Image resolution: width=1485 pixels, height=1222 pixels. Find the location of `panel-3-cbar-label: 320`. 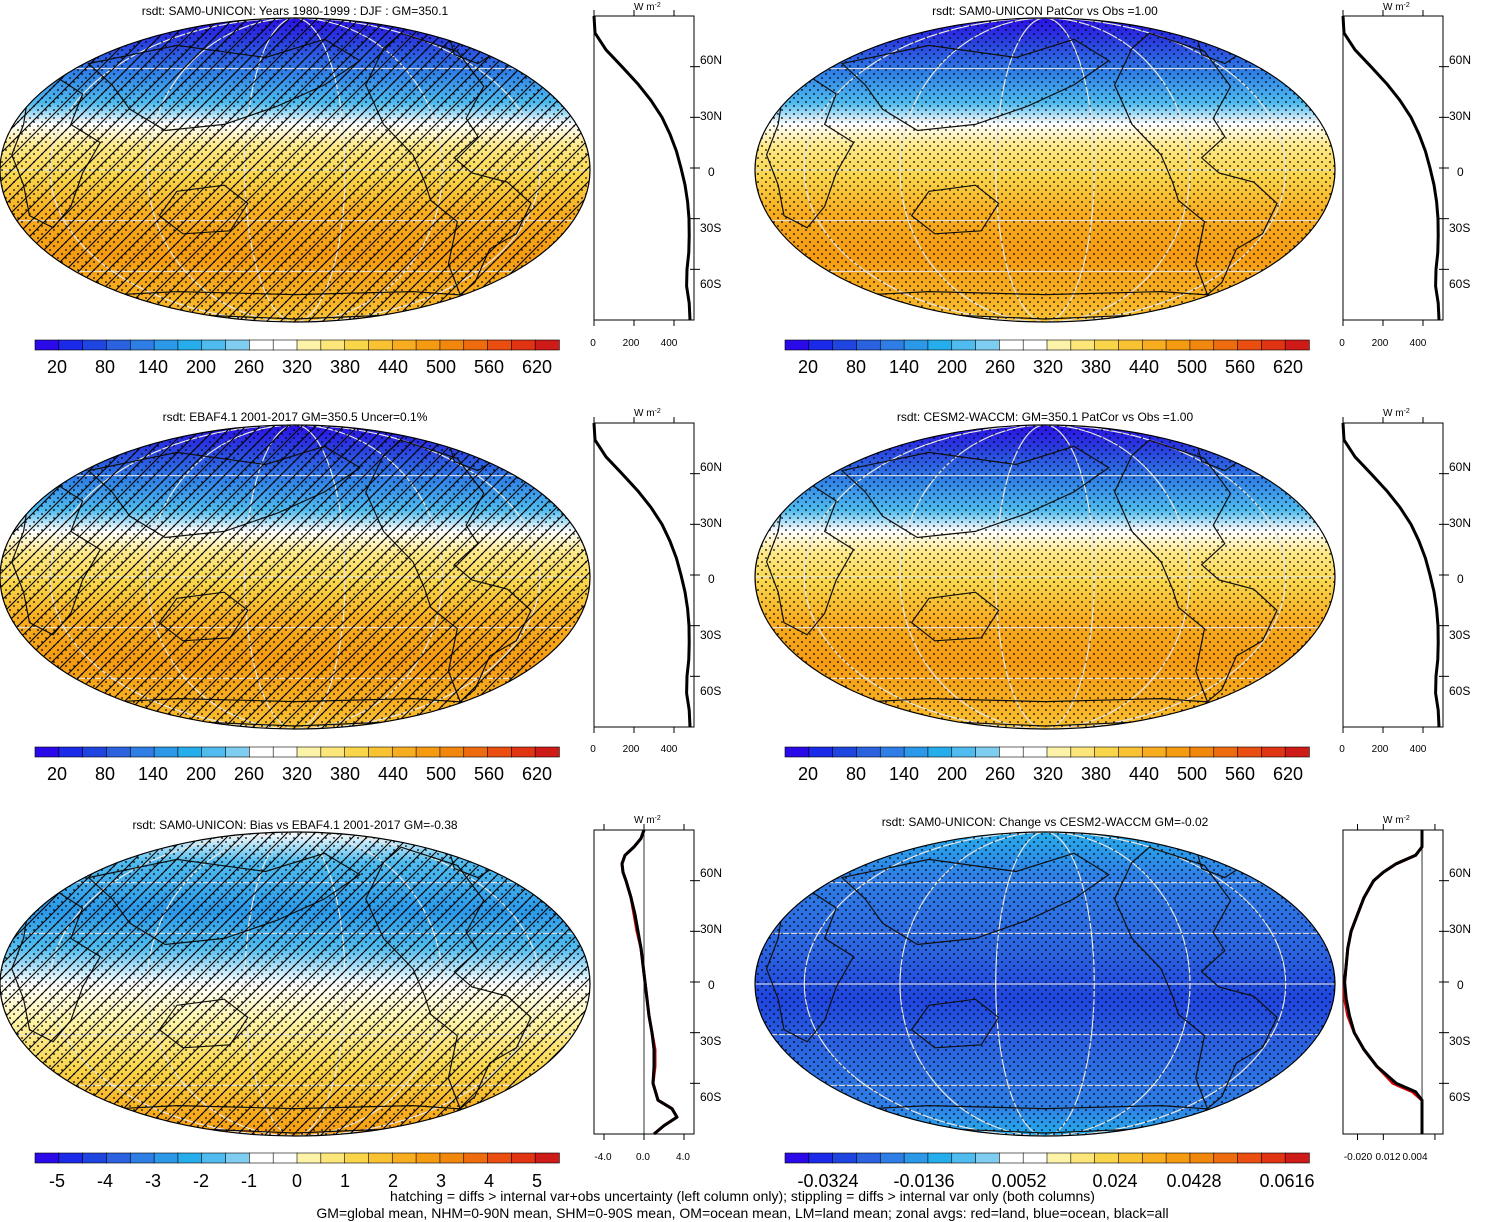

panel-3-cbar-label: 320 is located at coordinates (297, 774).